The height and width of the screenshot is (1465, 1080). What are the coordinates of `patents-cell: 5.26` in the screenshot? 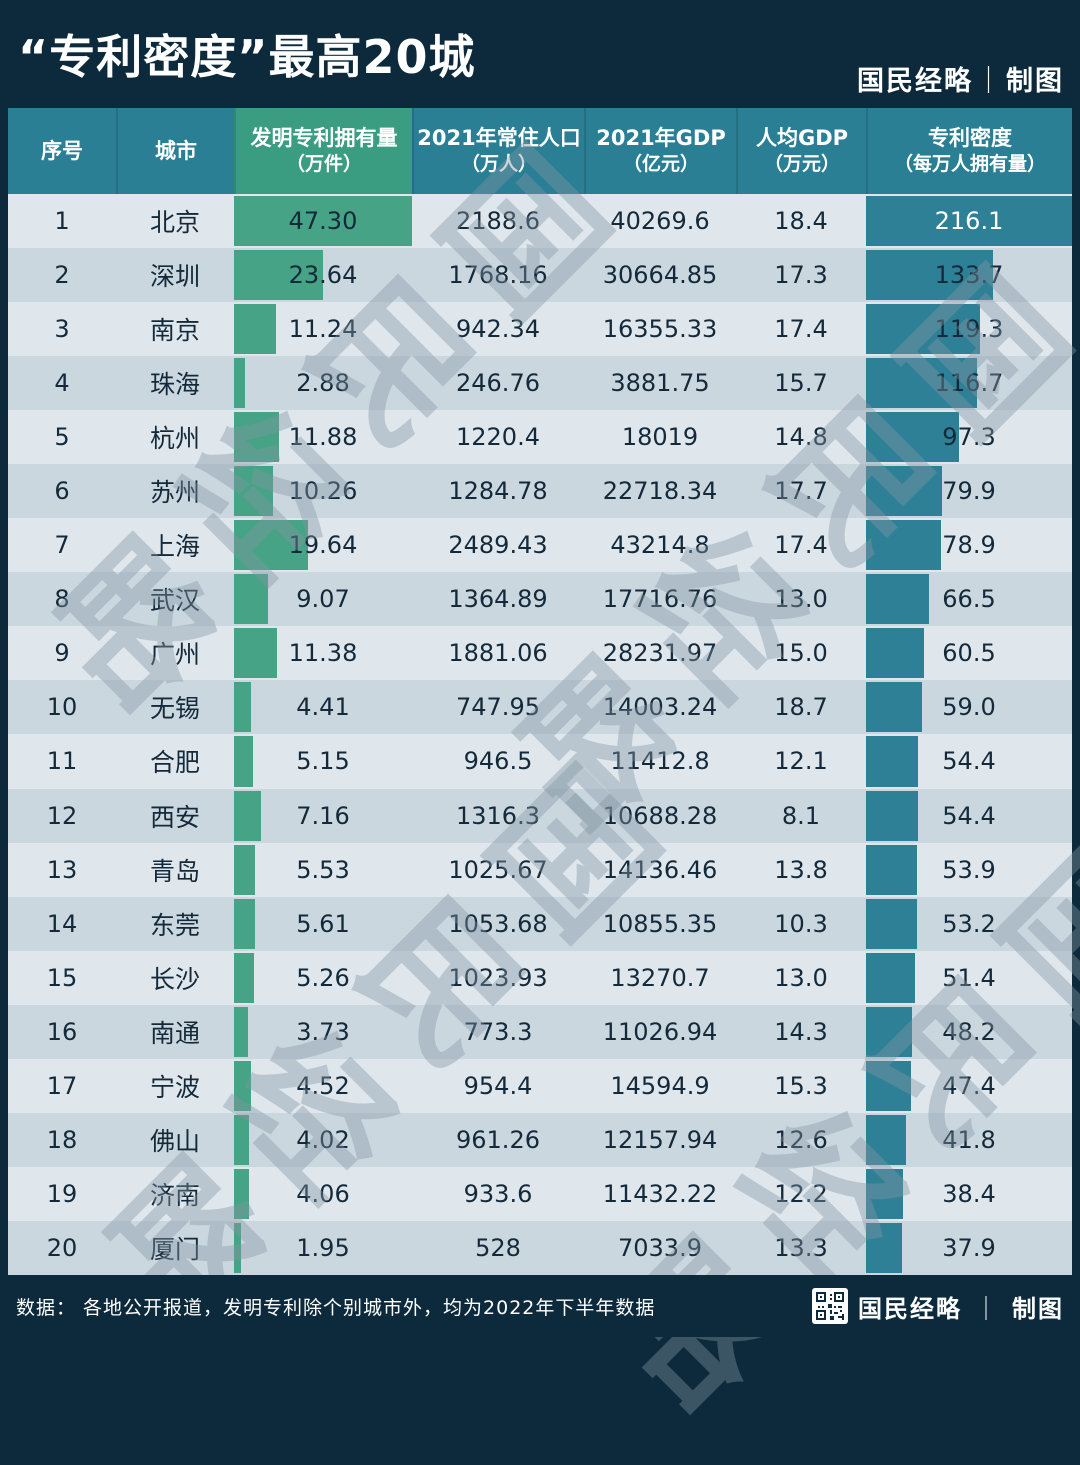 It's located at (323, 977).